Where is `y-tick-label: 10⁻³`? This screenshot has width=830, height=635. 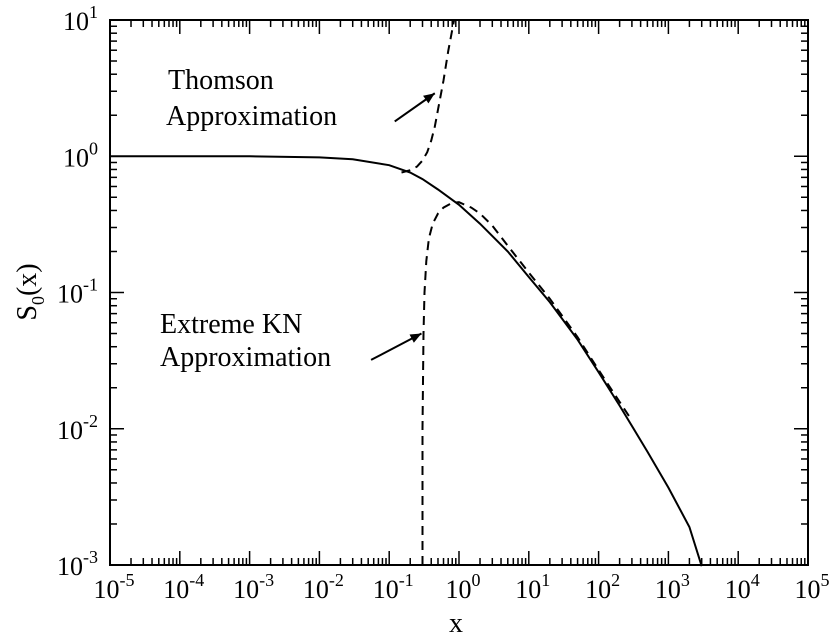 y-tick-label: 10⁻³ is located at coordinates (77, 564).